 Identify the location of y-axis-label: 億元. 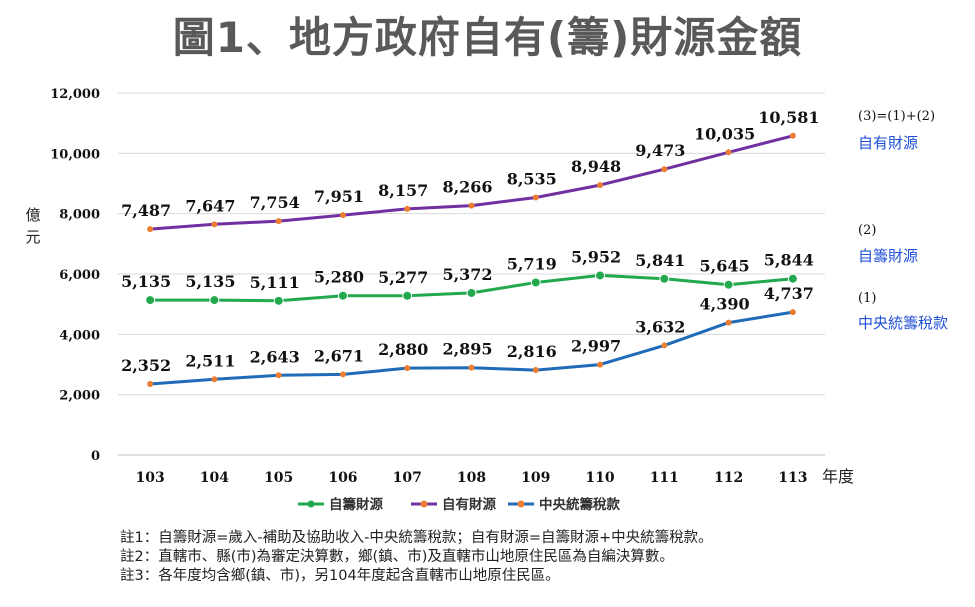
(32, 226).